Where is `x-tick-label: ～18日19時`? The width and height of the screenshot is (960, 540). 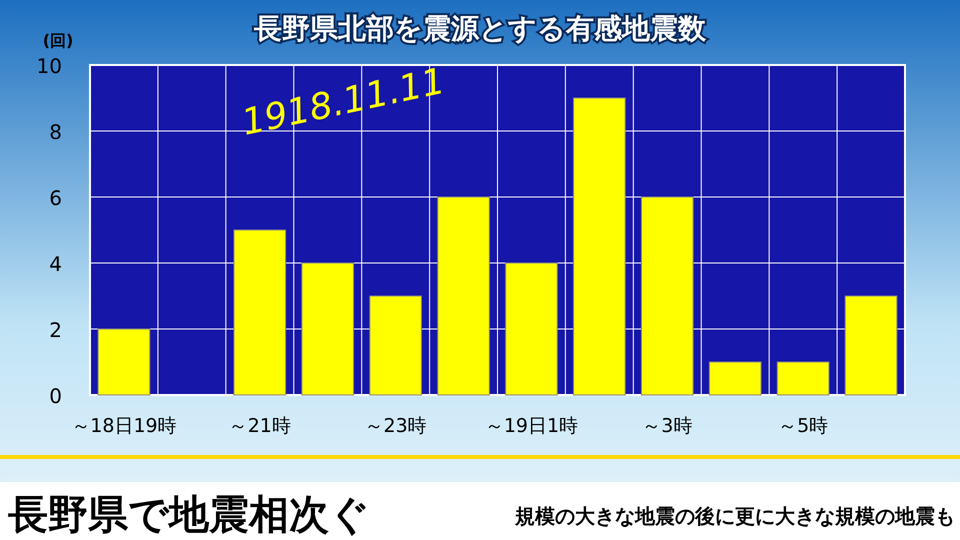
x-tick-label: ～18日19時 is located at coordinates (124, 426).